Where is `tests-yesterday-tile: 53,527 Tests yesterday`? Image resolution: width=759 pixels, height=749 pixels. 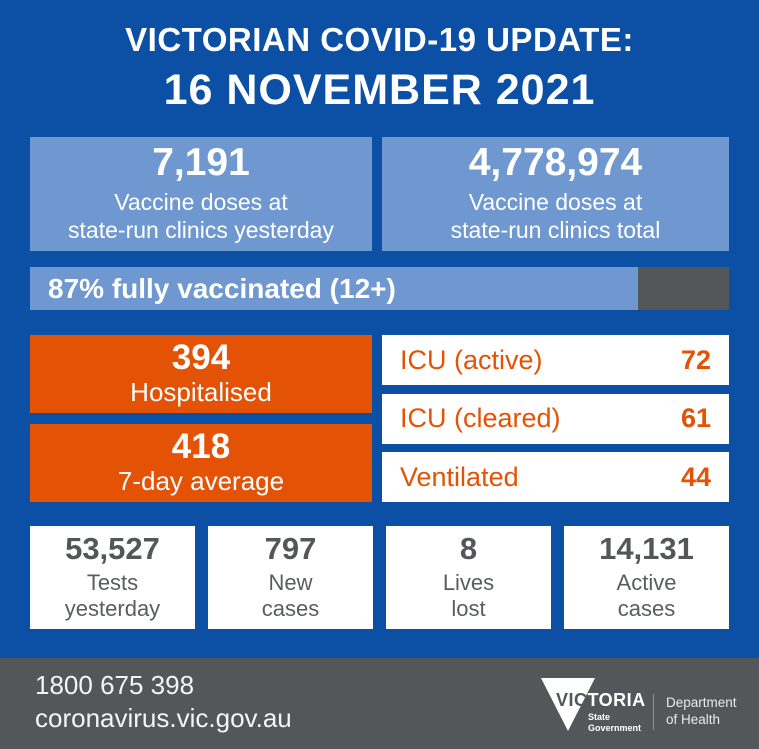 tests-yesterday-tile: 53,527 Tests yesterday is located at coordinates (112, 577).